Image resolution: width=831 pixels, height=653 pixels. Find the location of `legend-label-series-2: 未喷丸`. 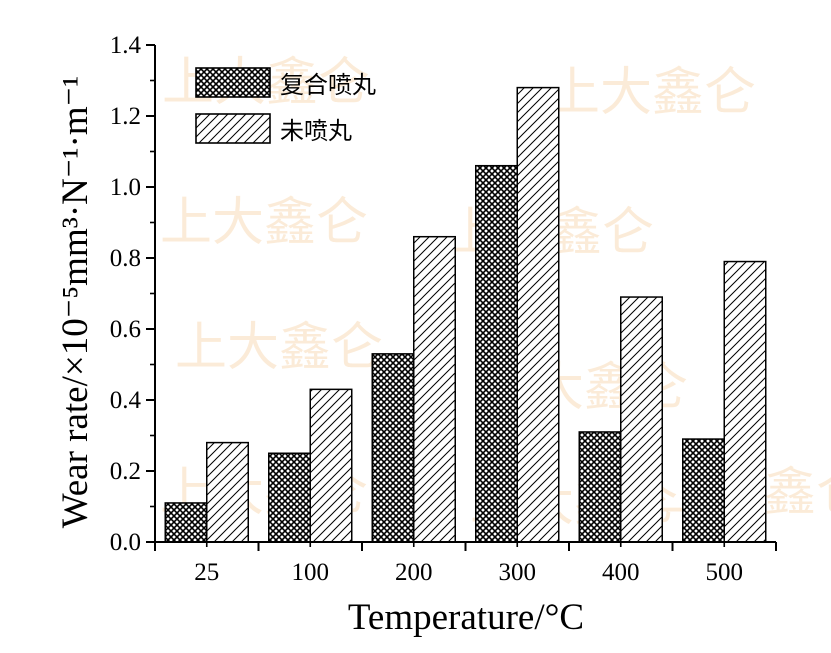

legend-label-series-2: 未喷丸 is located at coordinates (316, 131).